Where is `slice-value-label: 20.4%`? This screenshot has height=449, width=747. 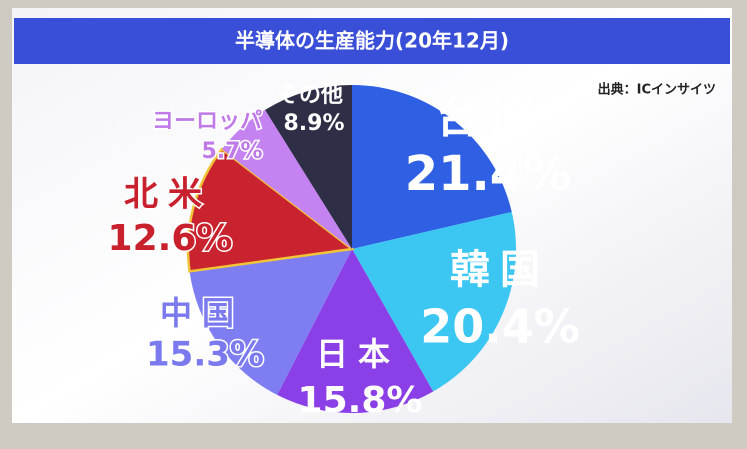
slice-value-label: 20.4% is located at coordinates (500, 327).